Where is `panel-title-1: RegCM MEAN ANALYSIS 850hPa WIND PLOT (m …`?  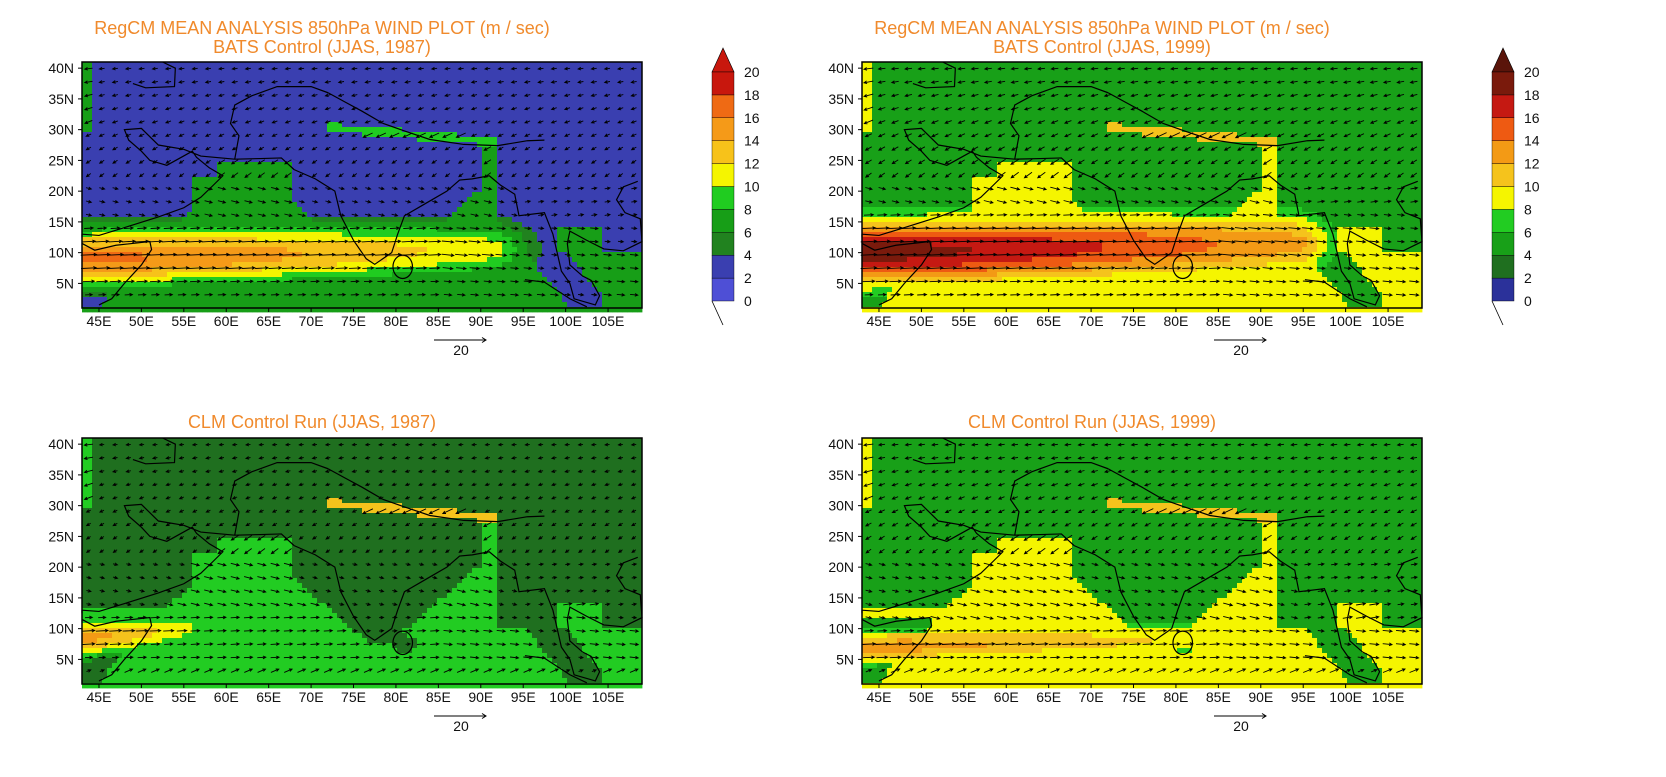
panel-title-1: RegCM MEAN ANALYSIS 850hPa WIND PLOT (m … is located at coordinates (322, 38).